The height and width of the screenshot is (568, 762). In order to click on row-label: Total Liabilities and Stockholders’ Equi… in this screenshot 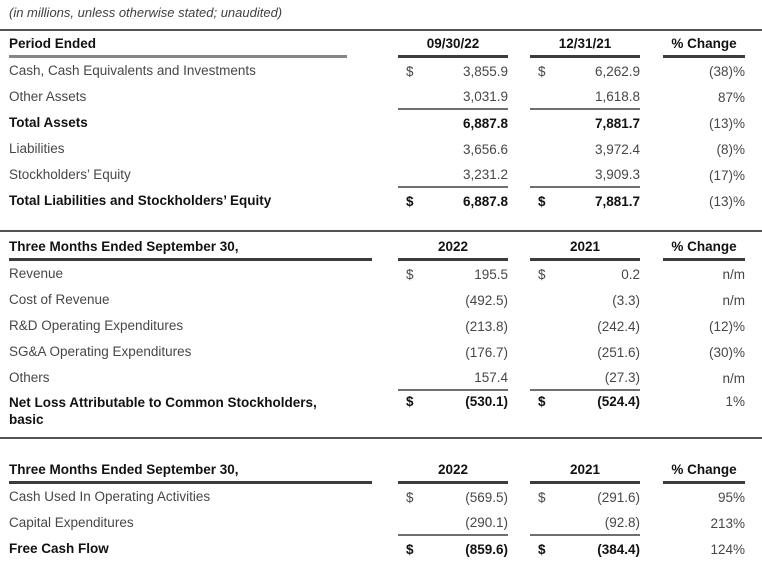, I will do `click(140, 200)`.